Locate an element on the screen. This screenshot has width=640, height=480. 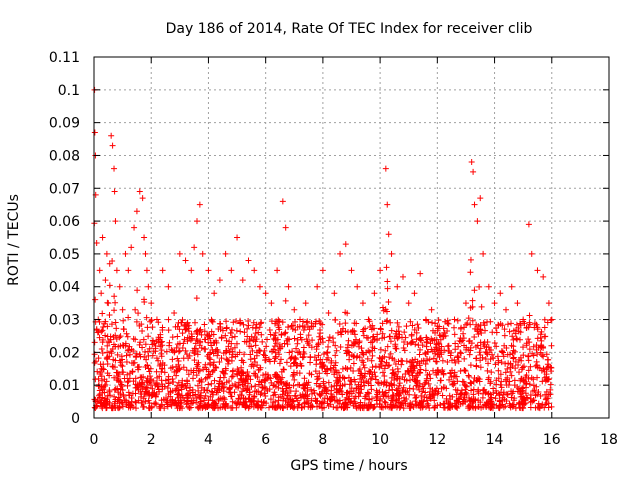
x-axis-label: GPS time / hours is located at coordinates (348, 466).